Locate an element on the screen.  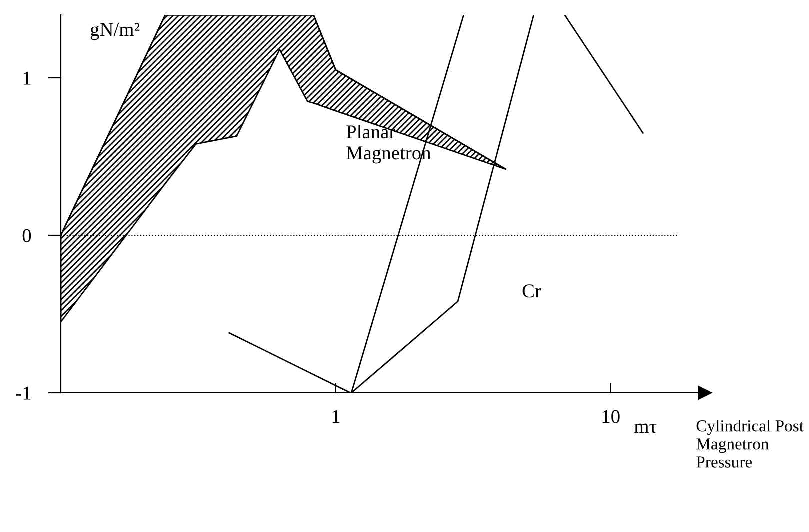
y-tick-label: 1 is located at coordinates (27, 78).